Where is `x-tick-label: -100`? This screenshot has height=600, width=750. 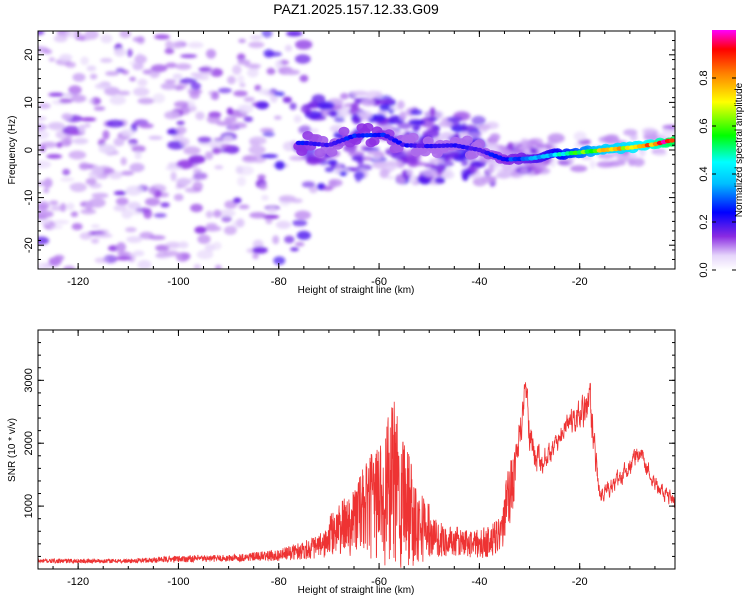
x-tick-label: -100 is located at coordinates (178, 282).